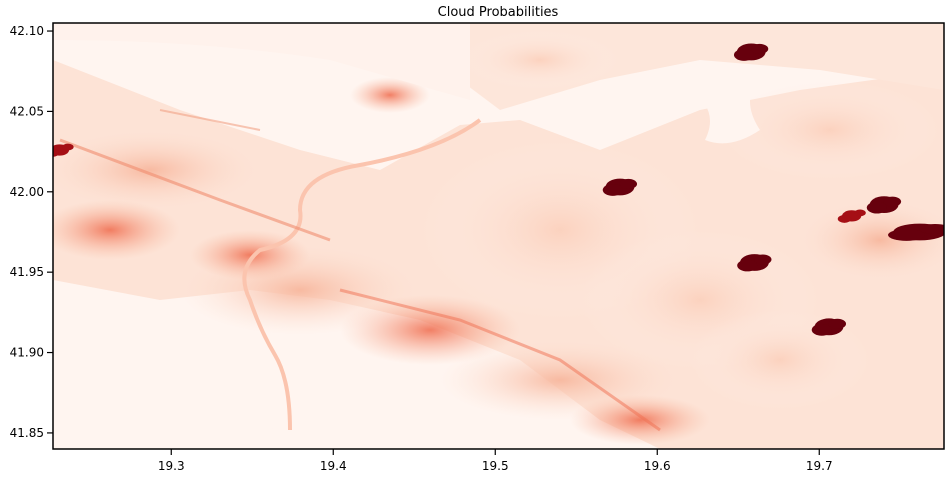  Describe the element at coordinates (27, 31) in the screenshot. I see `y-tick-label: 42.10` at that location.